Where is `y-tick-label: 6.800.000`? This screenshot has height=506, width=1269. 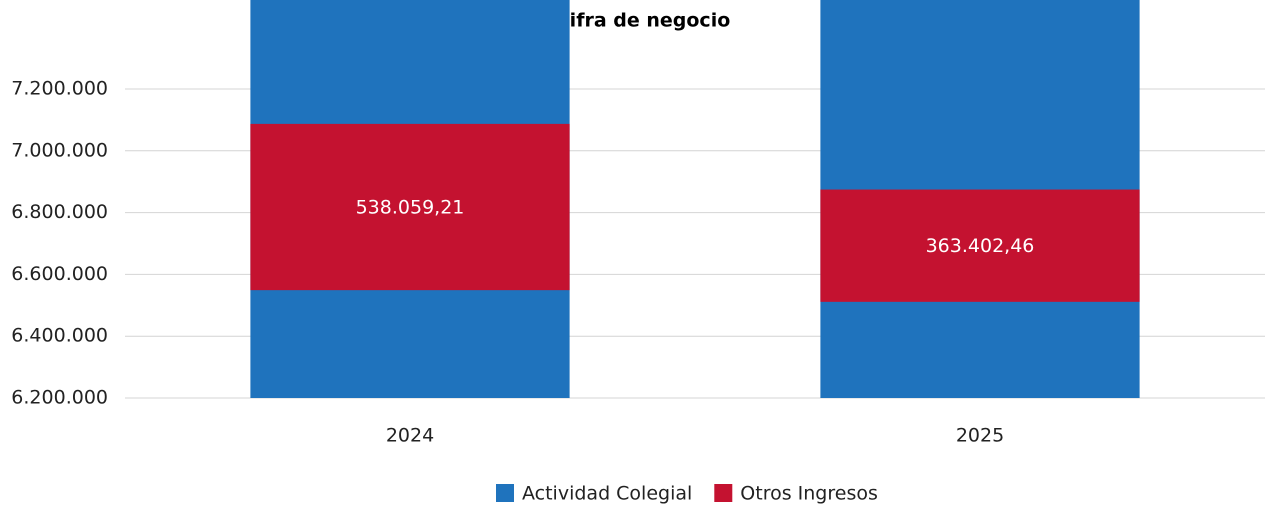 y-tick-label: 6.800.000 is located at coordinates (59, 212).